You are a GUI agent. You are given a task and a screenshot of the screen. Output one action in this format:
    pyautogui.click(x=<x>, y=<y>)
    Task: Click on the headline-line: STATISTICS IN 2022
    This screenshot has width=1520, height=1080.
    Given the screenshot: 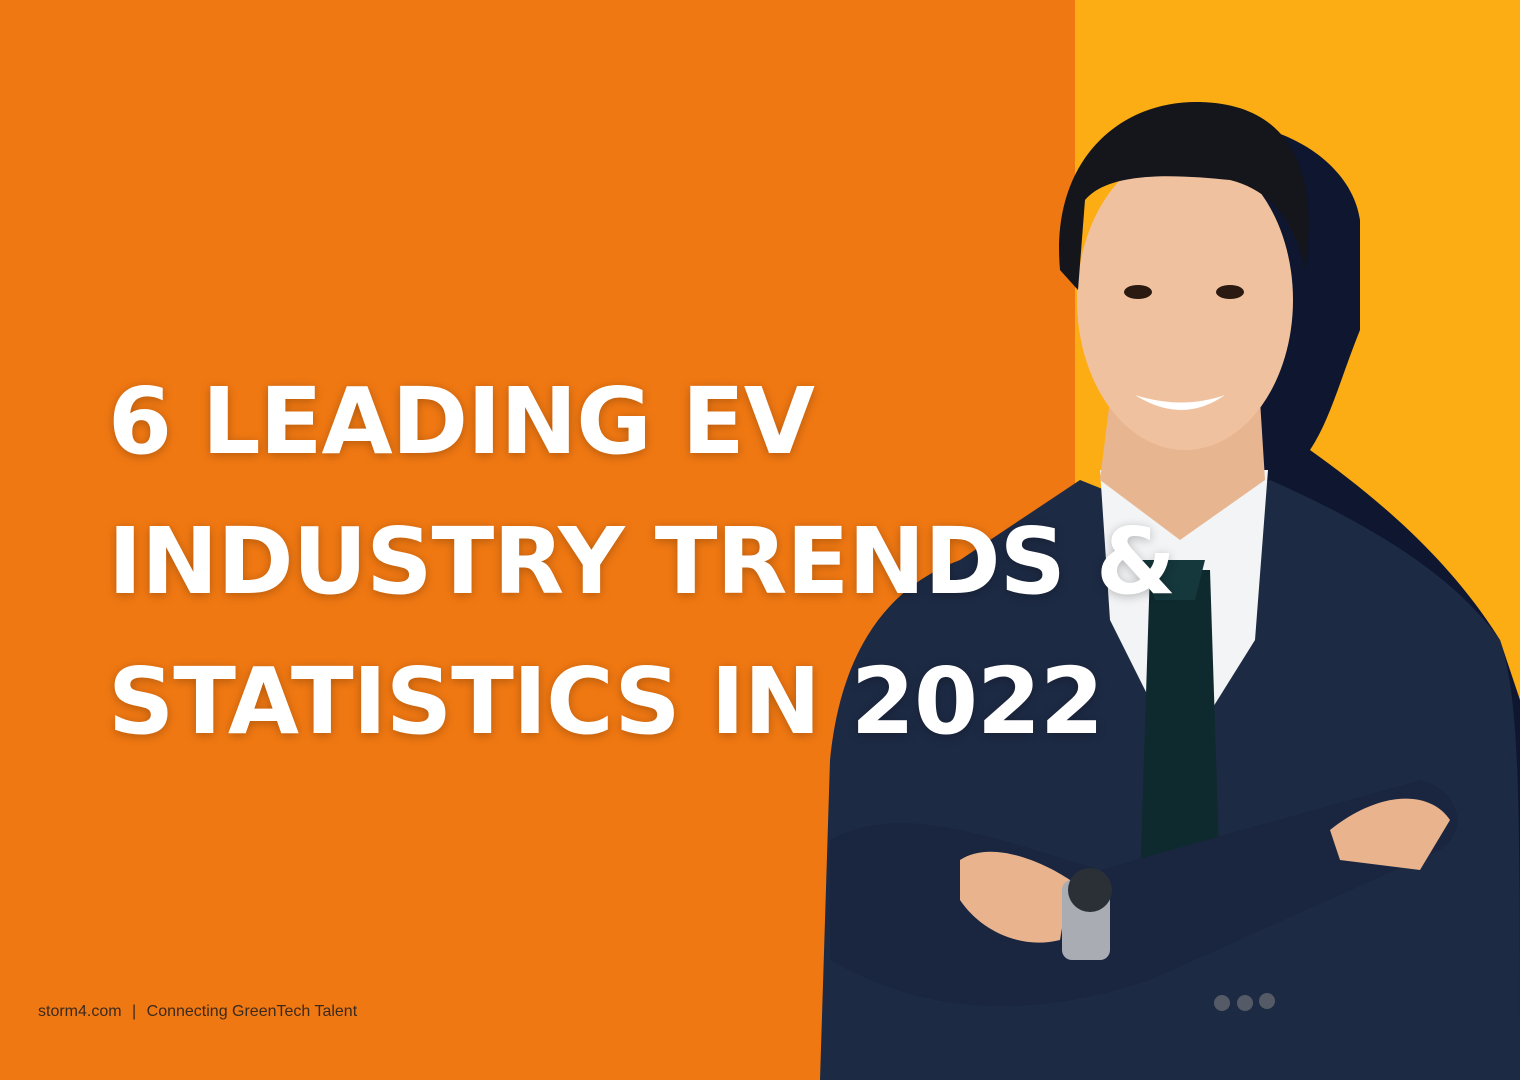 What is the action you would take?
    pyautogui.click(x=606, y=701)
    